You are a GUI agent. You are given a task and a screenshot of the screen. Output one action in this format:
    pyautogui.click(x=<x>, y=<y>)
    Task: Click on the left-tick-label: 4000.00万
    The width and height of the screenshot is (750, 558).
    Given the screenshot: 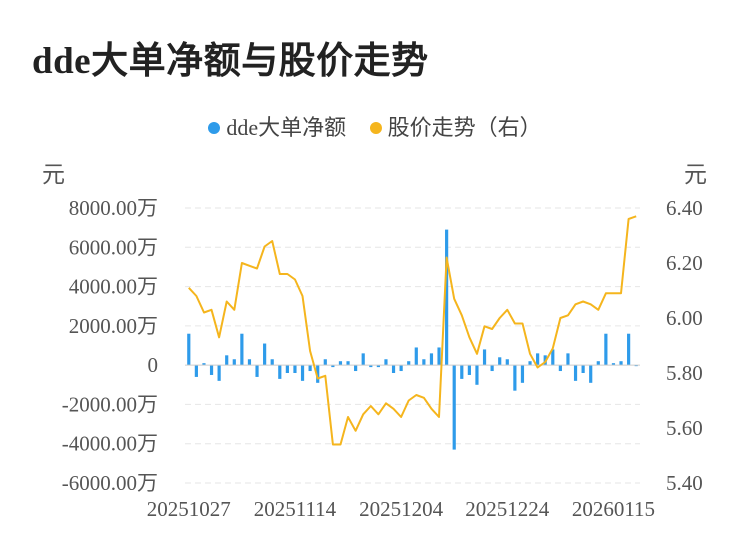 What is the action you would take?
    pyautogui.click(x=113, y=287)
    